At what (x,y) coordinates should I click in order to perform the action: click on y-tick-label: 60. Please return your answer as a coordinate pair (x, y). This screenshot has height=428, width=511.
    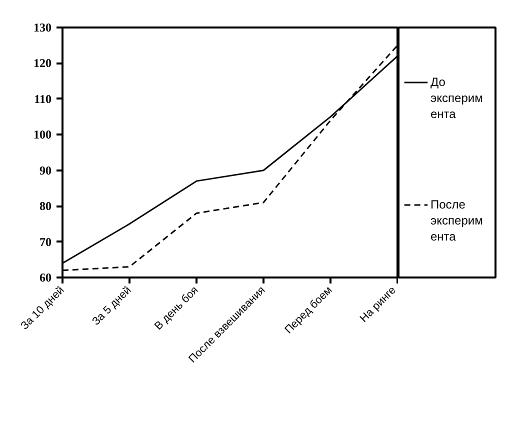
    Looking at the image, I should click on (46, 277).